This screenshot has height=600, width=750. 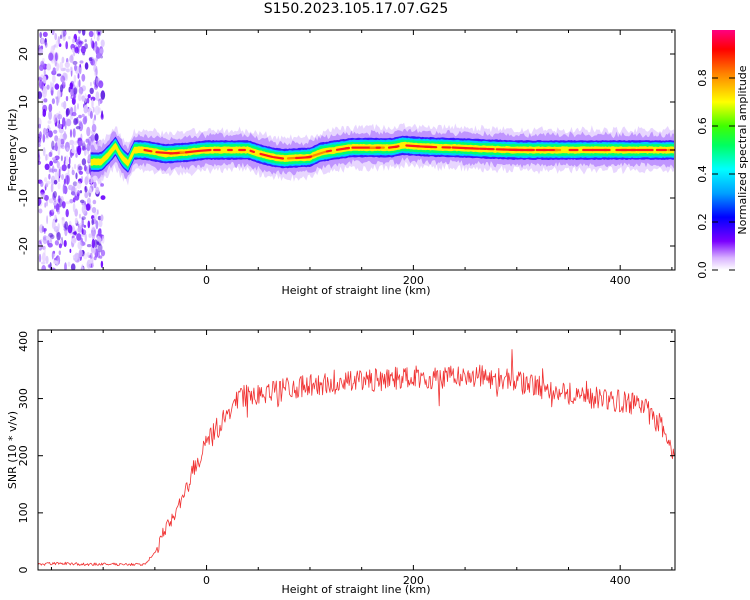 What do you see at coordinates (23, 512) in the screenshot?
I see `y-tick-label: 100` at bounding box center [23, 512].